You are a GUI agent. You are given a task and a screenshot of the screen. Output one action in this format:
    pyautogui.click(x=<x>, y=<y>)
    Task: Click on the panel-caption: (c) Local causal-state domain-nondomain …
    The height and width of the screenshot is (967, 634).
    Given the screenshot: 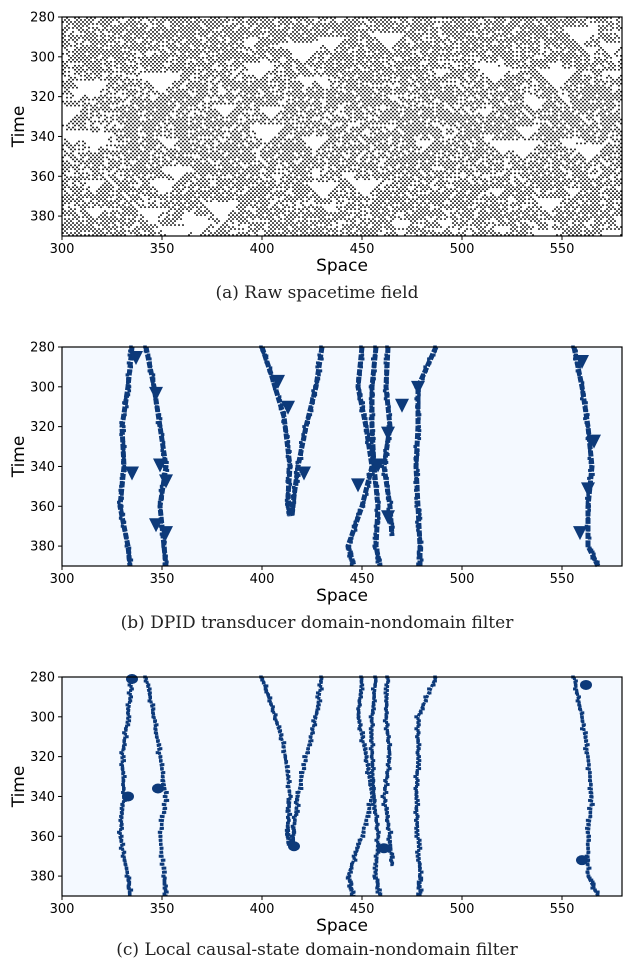 What is the action you would take?
    pyautogui.click(x=317, y=950)
    